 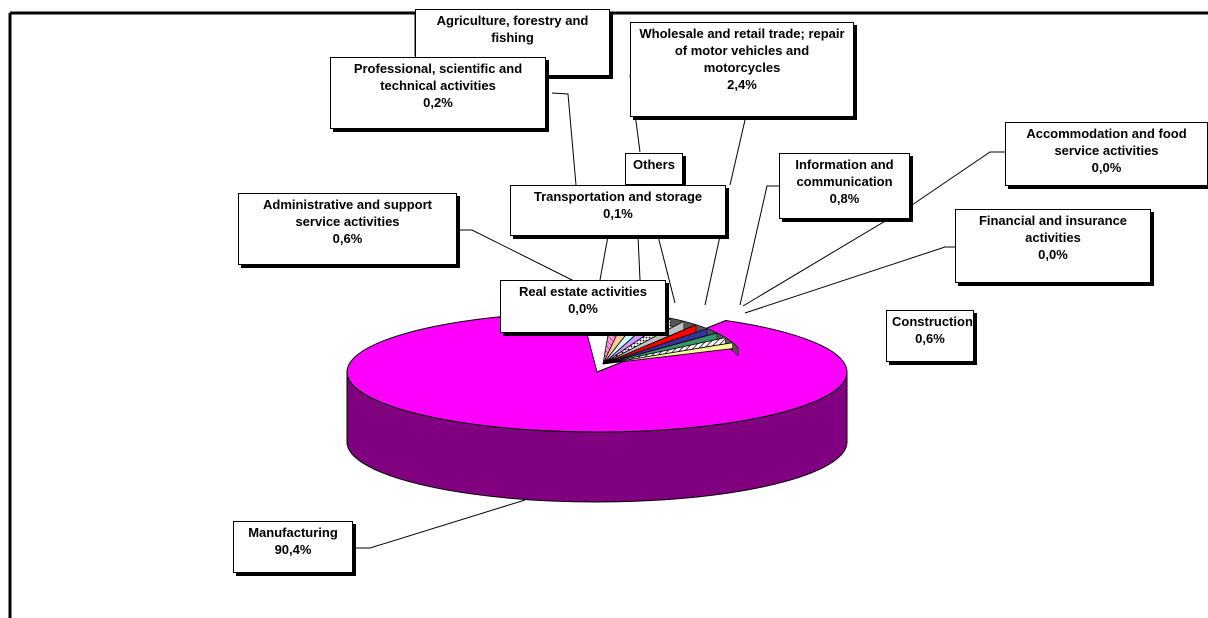 I want to click on slice-name: Manufacturing, so click(x=293, y=532).